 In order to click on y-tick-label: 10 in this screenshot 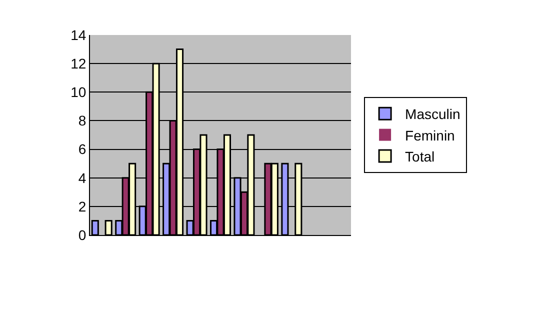, I will do `click(78, 92)`.